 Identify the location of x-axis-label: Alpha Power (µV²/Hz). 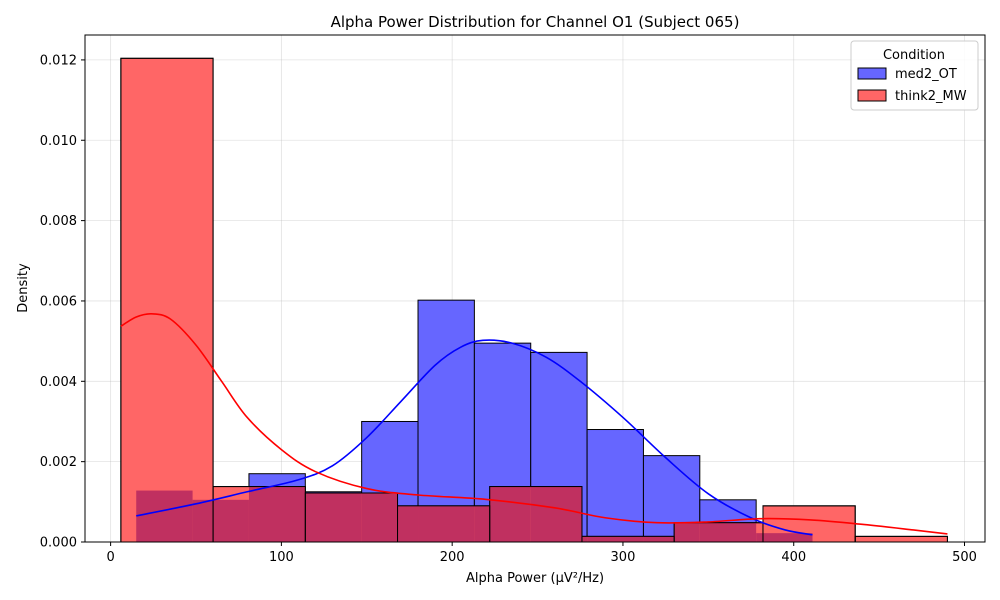
(535, 578).